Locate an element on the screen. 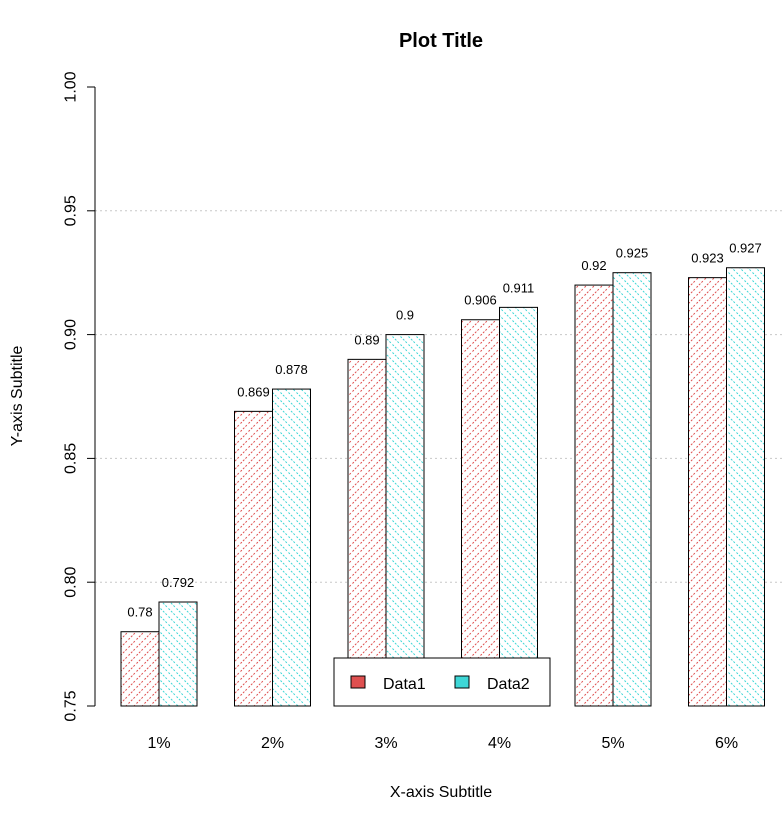 The height and width of the screenshot is (816, 782). y-axis-ticks: 0.75 0.80 0.85 0.90 0.95 1.00 is located at coordinates (79, 396).